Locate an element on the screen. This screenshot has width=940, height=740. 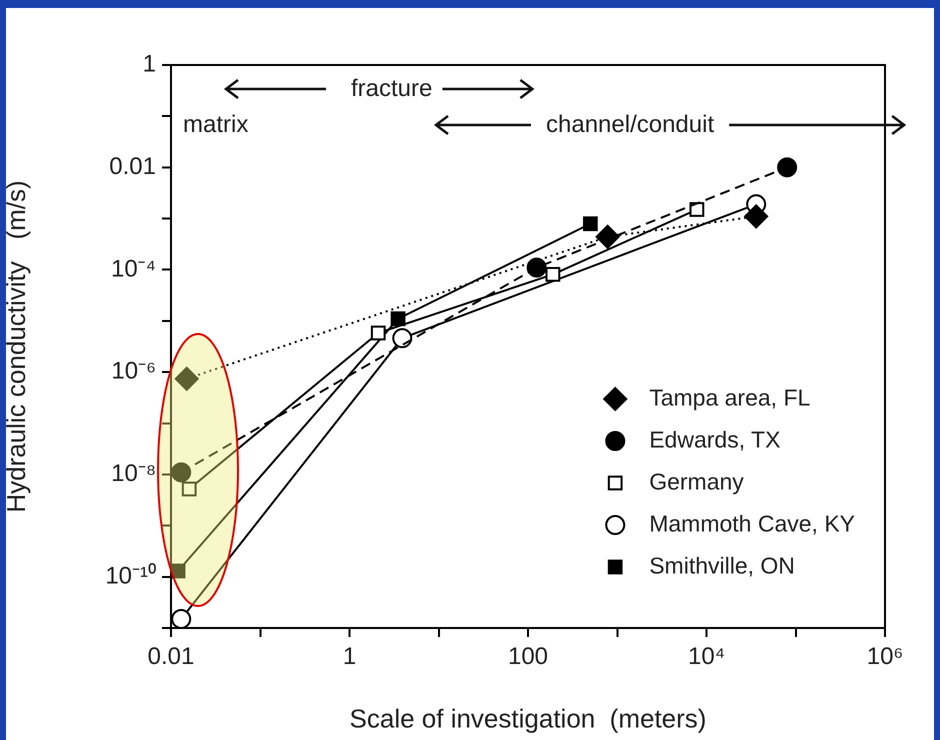
x-axis-title: Scale of investigation (meters) is located at coordinates (528, 719).